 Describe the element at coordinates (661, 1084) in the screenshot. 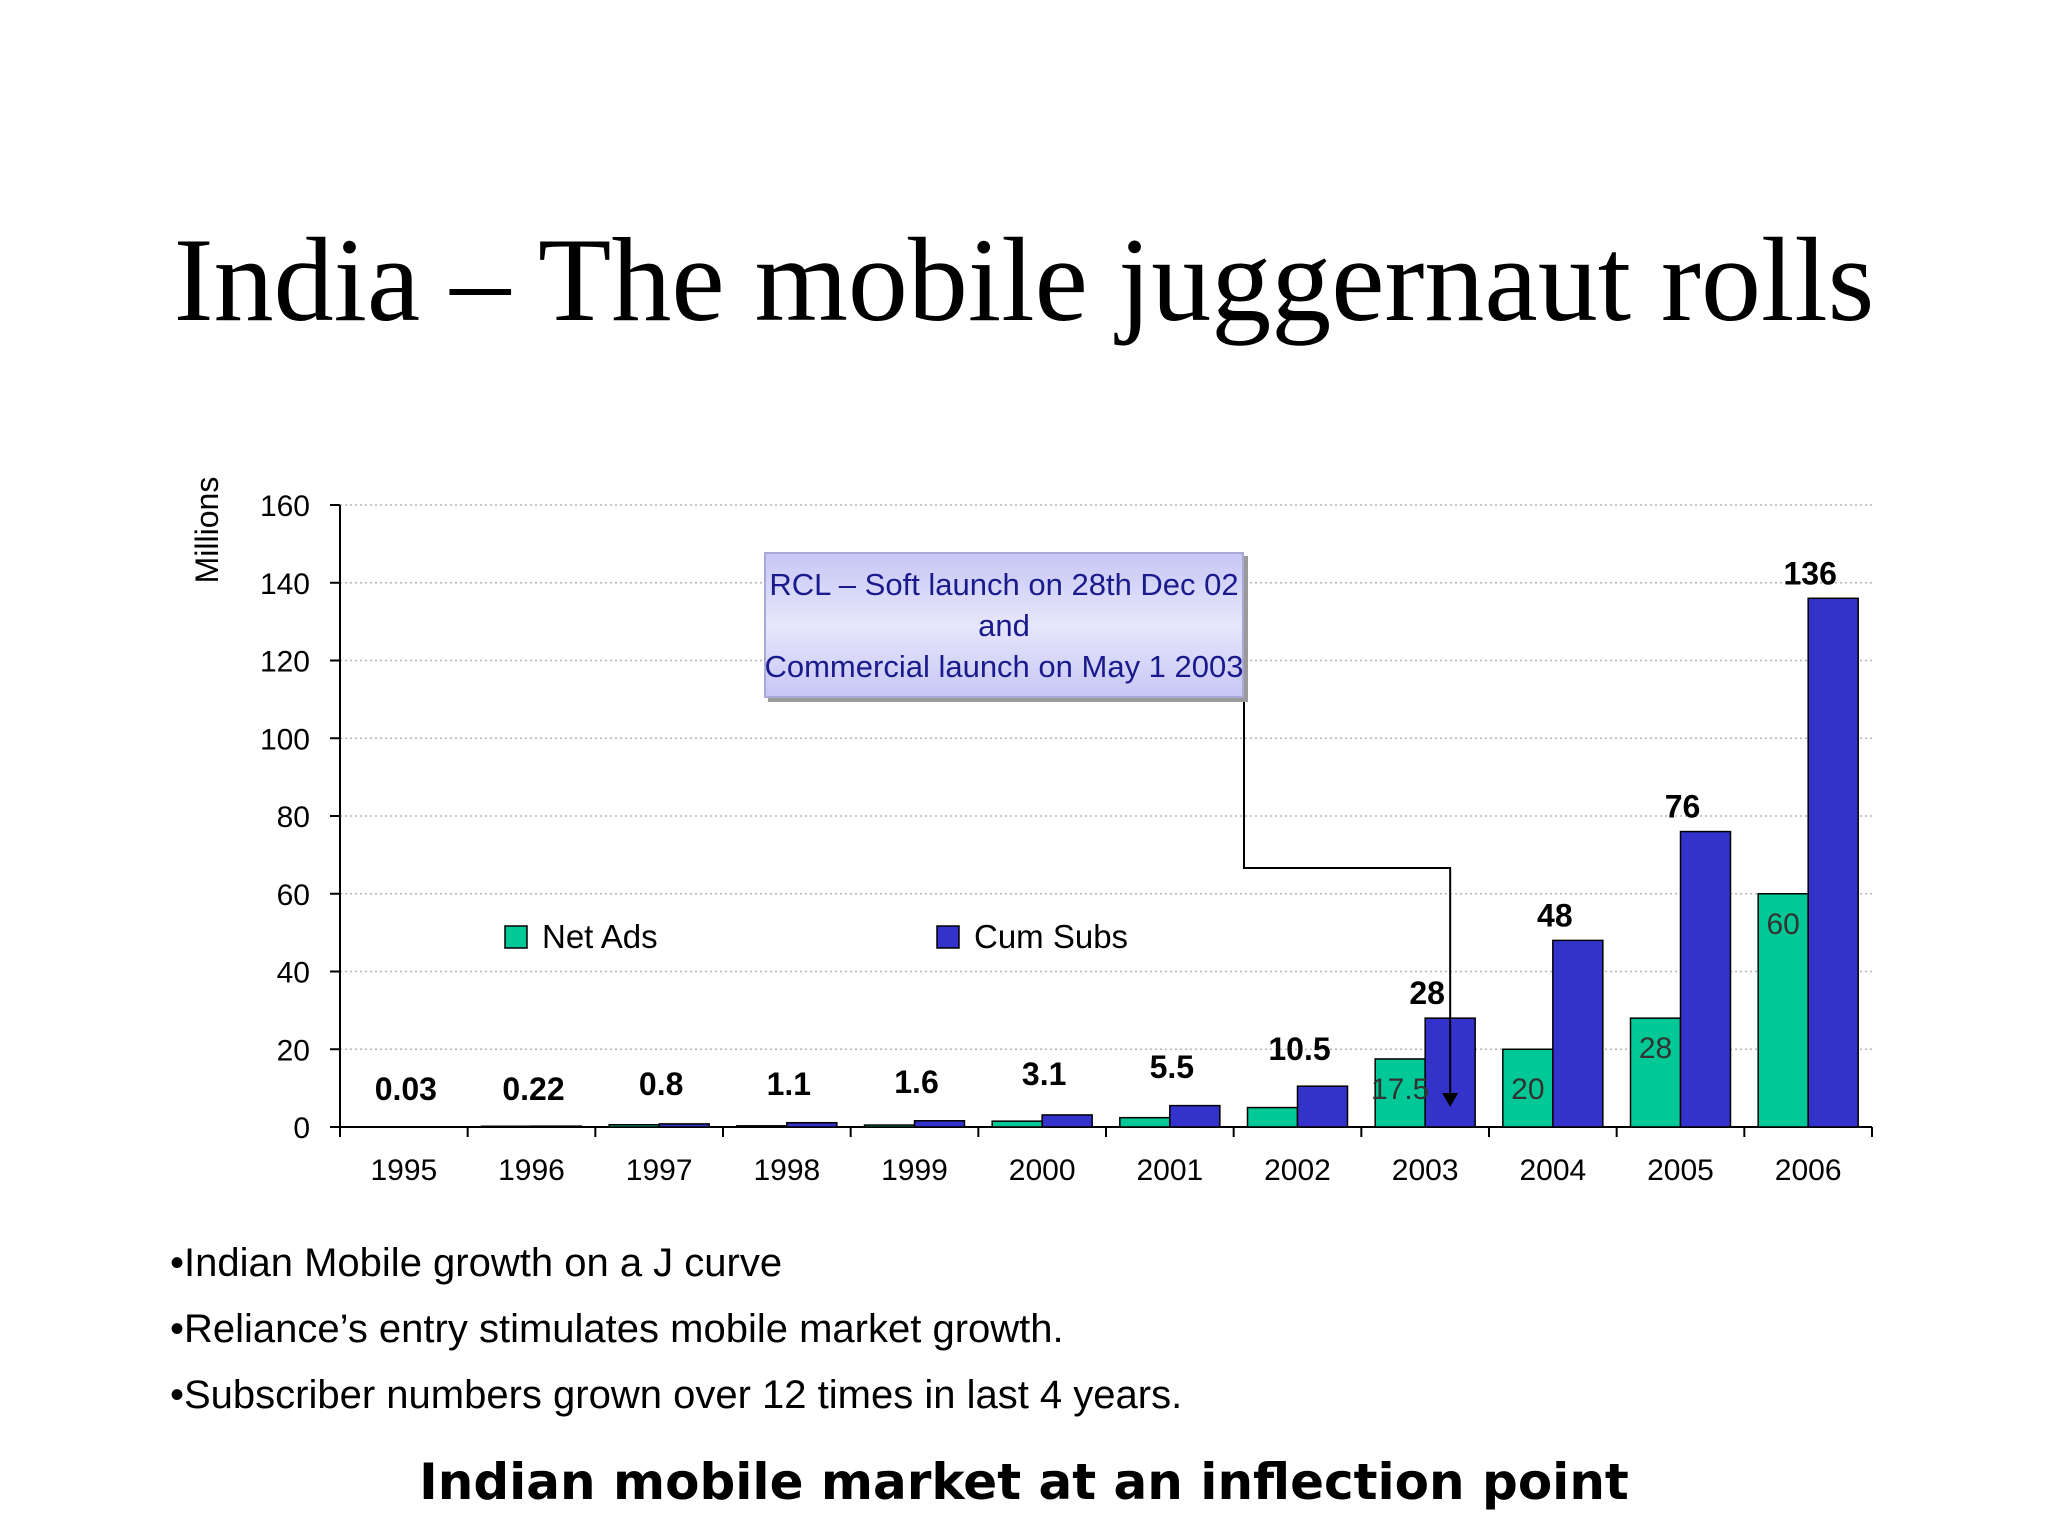

I see `data-label-cum-subs: 0.8` at that location.